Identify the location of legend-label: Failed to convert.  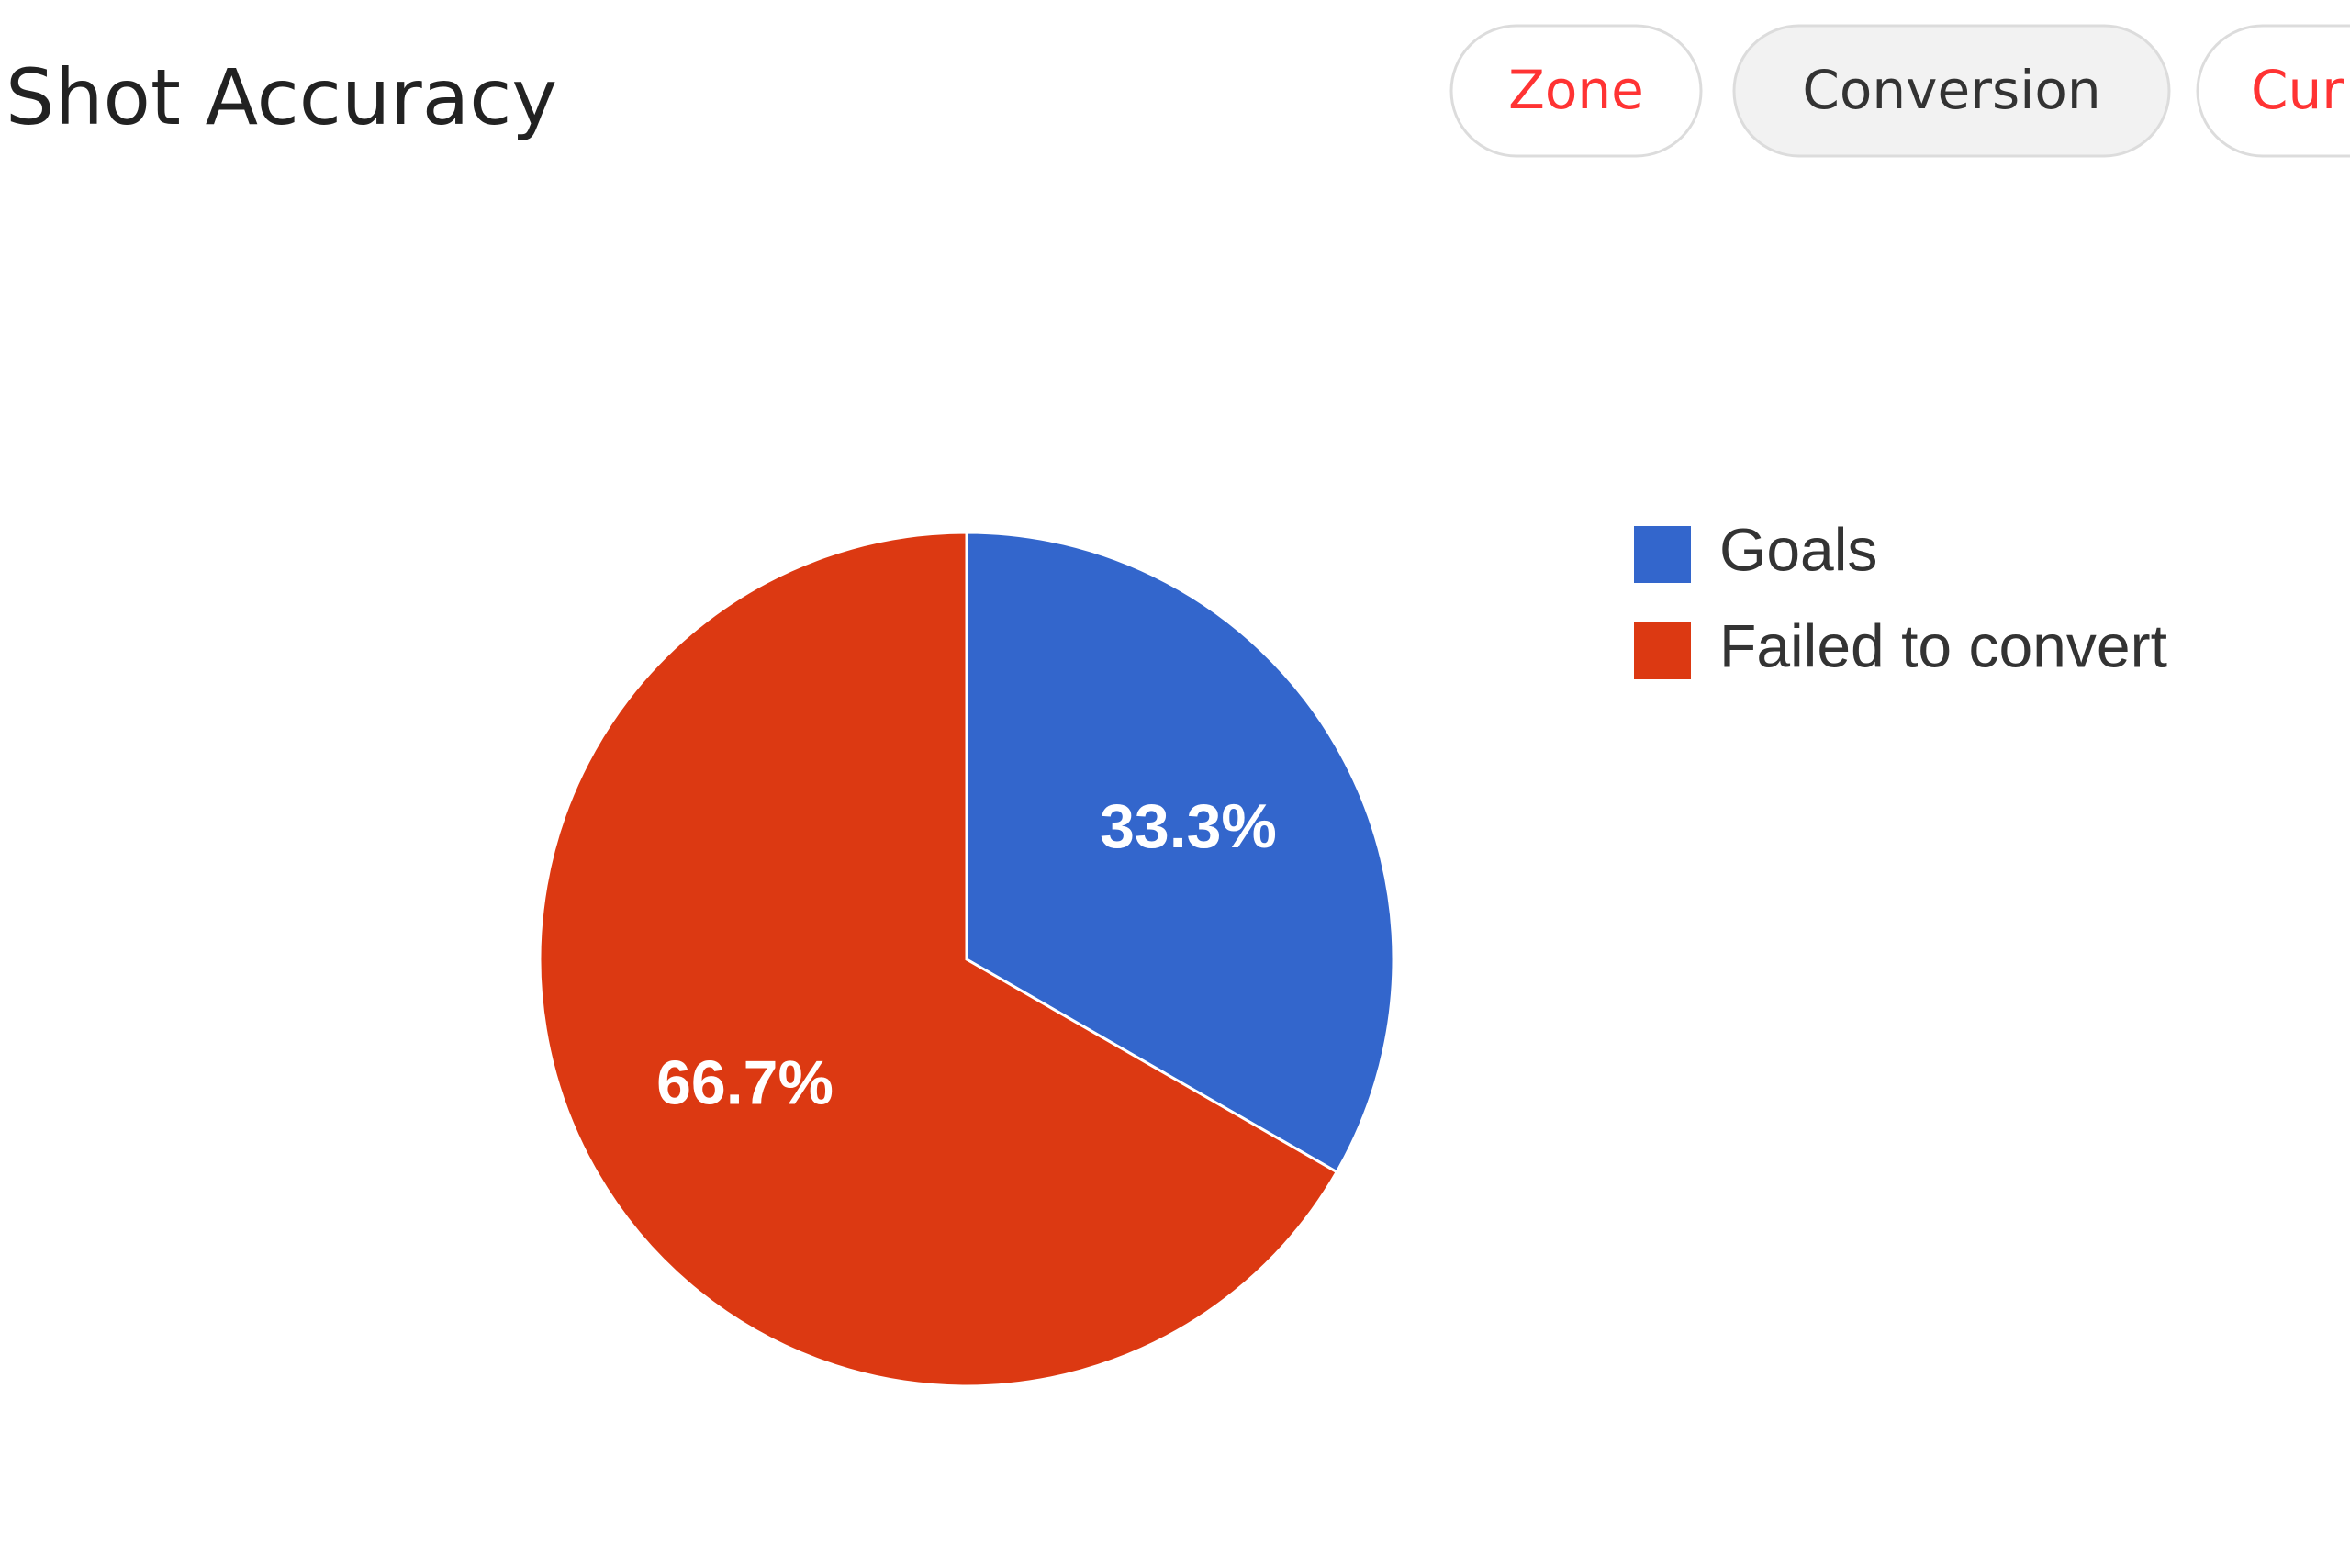
(1943, 645).